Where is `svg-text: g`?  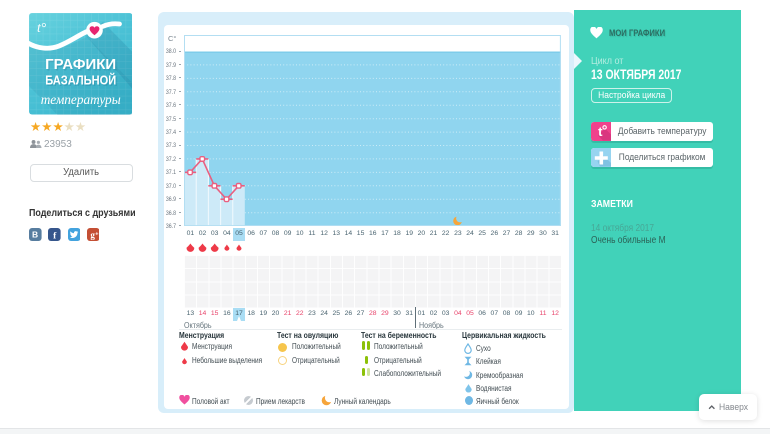 svg-text: g is located at coordinates (92, 234).